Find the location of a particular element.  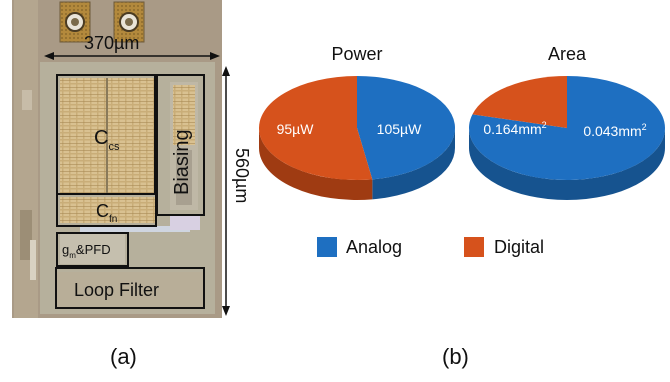

power-digital-slice-side is located at coordinates (316, 164).